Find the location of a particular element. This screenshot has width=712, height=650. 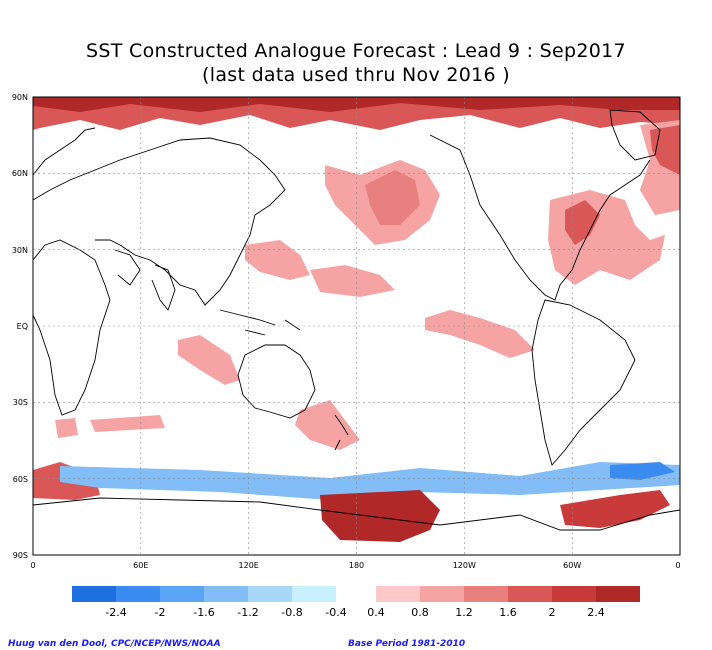

north-america-coastline is located at coordinates (540, 217).